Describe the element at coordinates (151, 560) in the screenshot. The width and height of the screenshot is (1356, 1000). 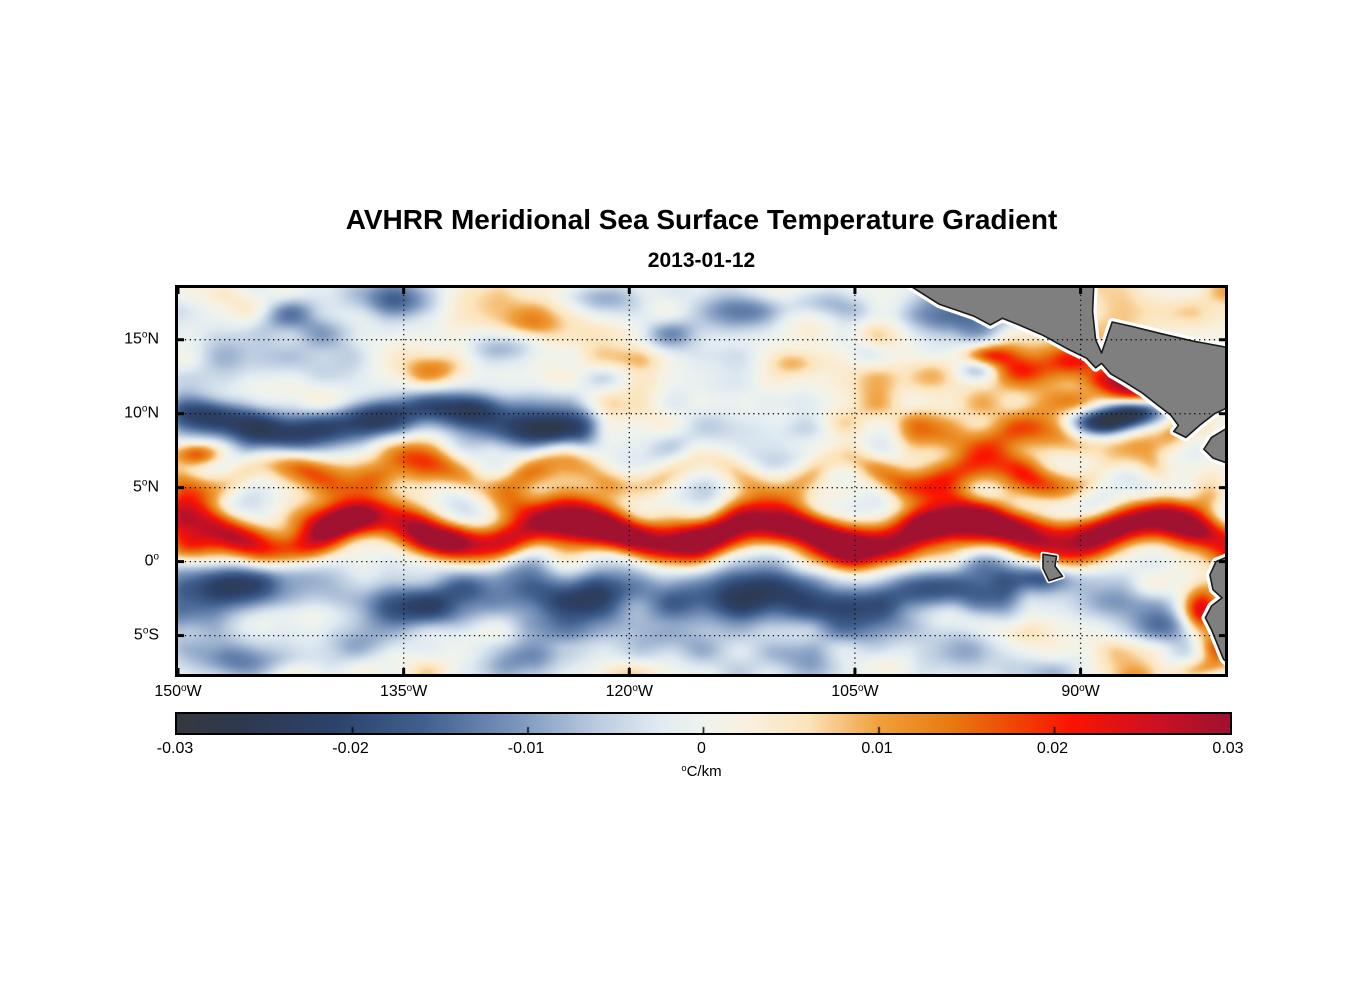
I see `lat-tick-label: 0o` at that location.